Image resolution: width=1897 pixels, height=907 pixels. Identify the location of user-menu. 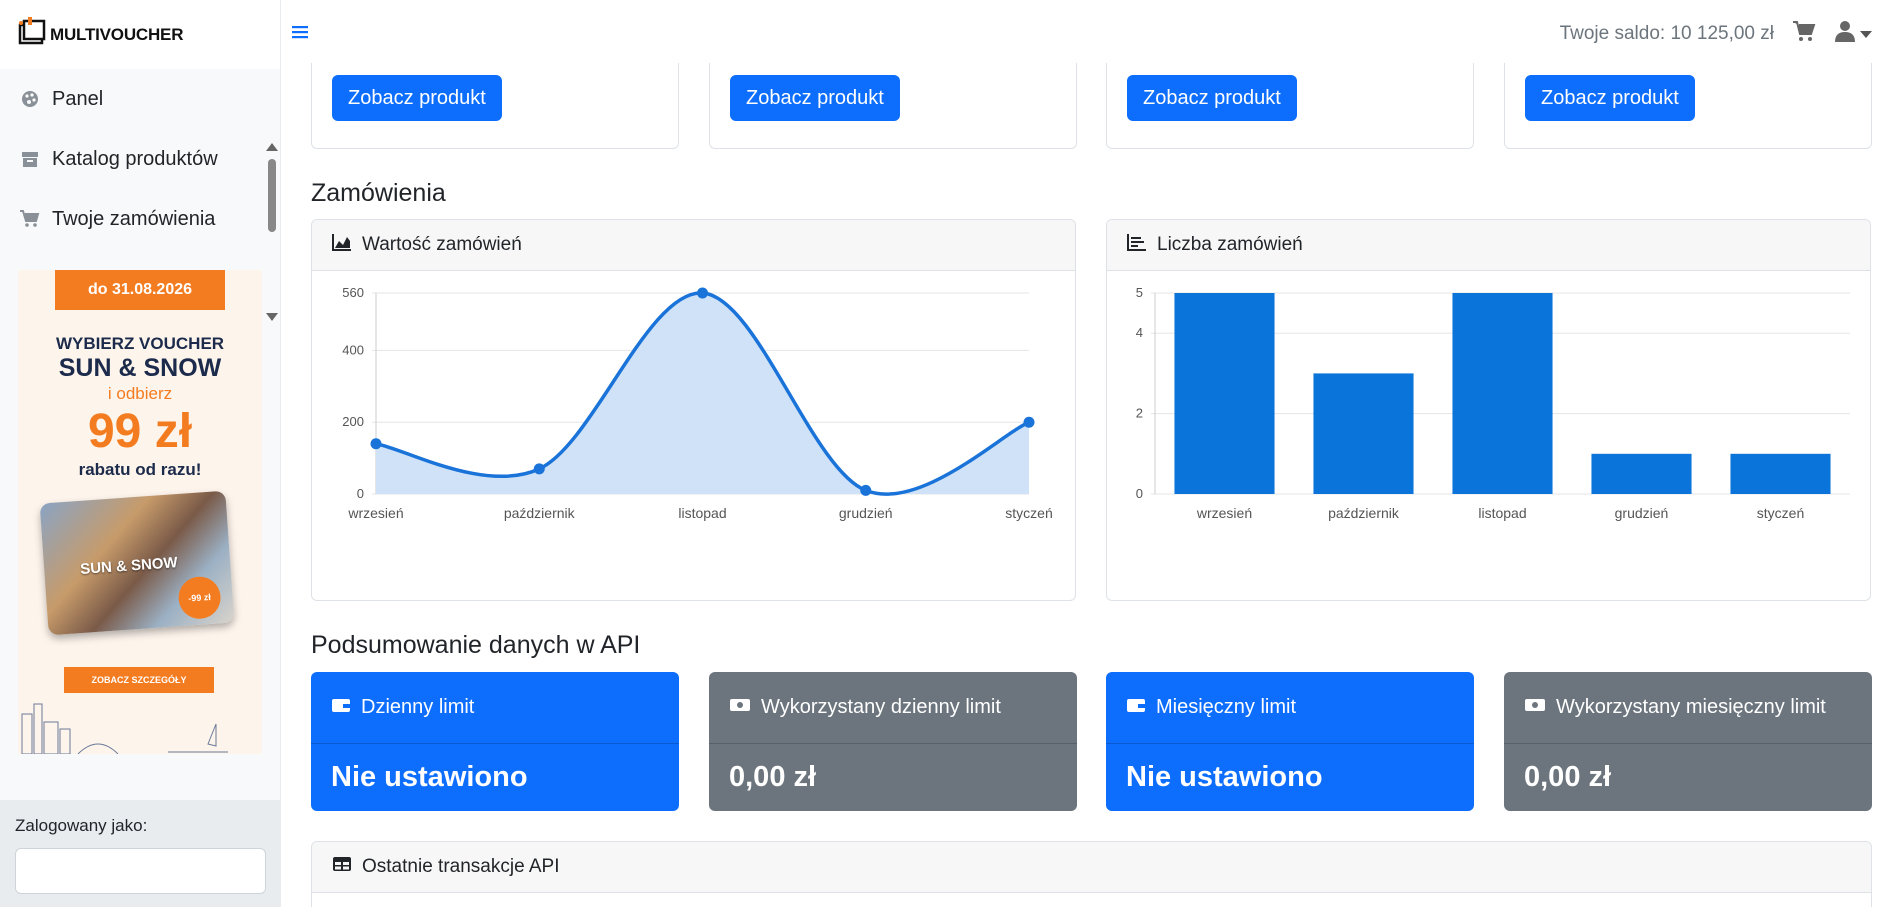
(1853, 34).